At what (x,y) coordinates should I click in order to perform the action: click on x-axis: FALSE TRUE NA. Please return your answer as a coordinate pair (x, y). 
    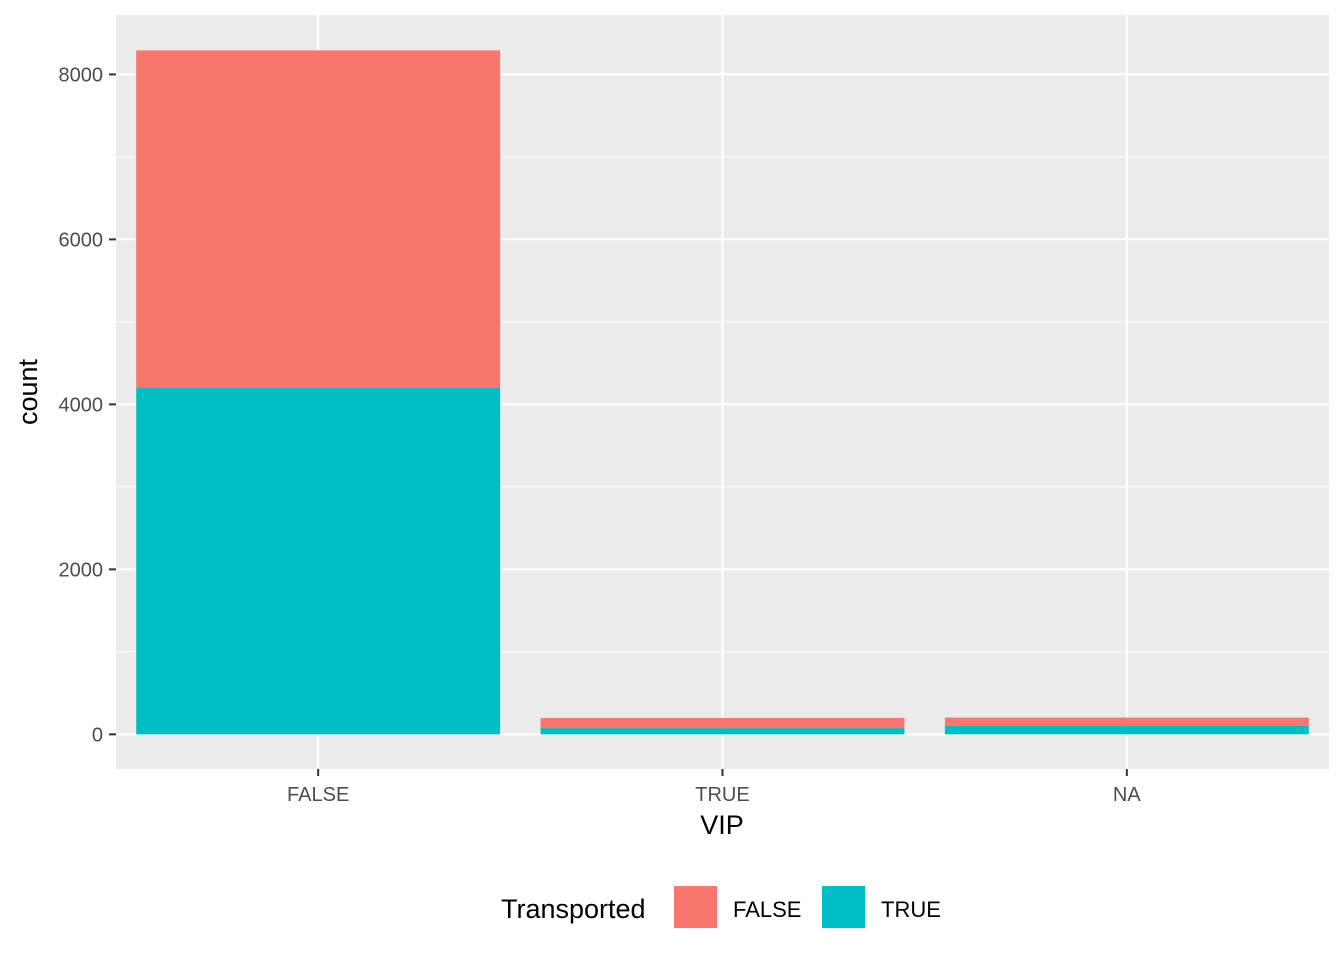
    Looking at the image, I should click on (714, 787).